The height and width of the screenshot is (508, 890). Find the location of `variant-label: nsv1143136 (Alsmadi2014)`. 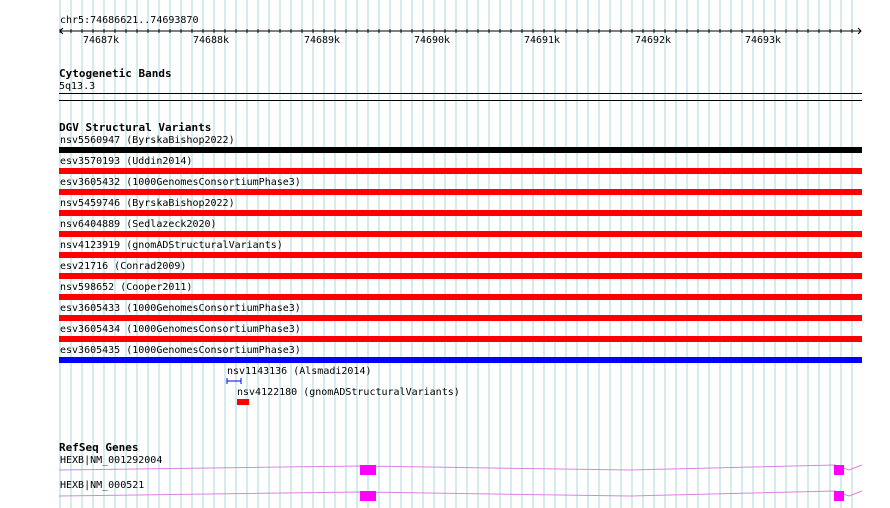

variant-label: nsv1143136 (Alsmadi2014) is located at coordinates (299, 371).